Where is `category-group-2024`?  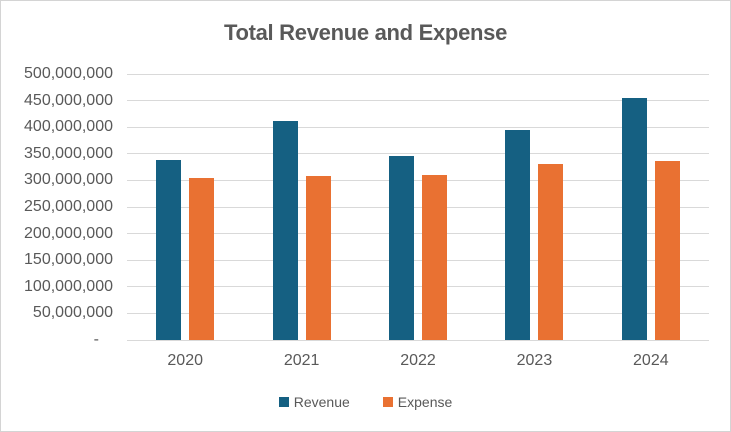 category-group-2024 is located at coordinates (651, 207).